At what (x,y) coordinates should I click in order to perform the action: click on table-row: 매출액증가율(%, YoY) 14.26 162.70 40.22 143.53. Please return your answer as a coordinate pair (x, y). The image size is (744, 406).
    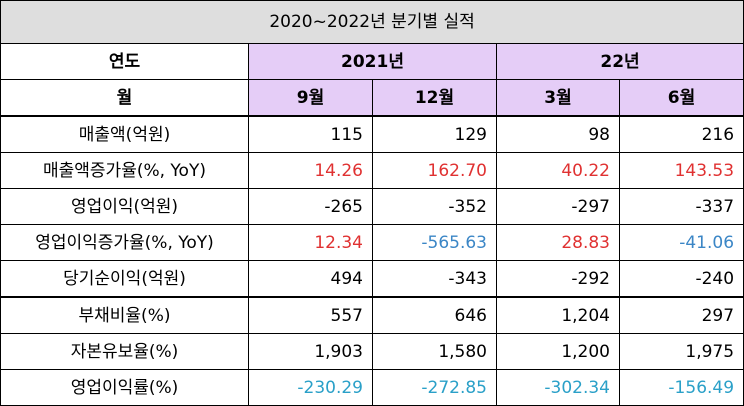
    Looking at the image, I should click on (372, 170).